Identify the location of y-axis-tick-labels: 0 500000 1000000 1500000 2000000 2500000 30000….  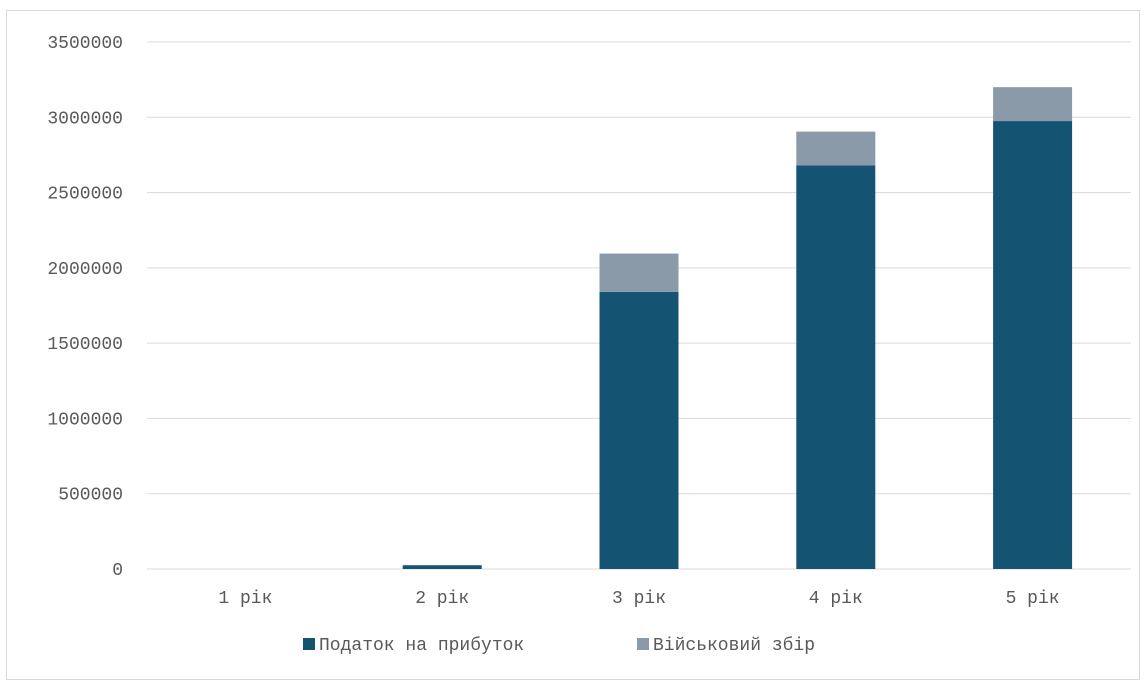
(85, 307).